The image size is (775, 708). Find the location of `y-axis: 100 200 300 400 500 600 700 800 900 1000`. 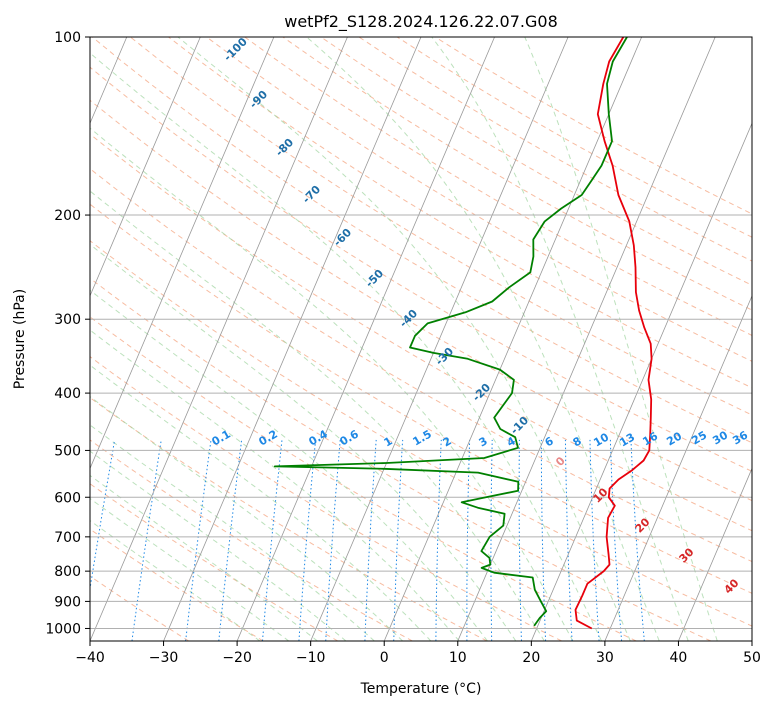

y-axis: 100 200 300 400 500 600 700 800 900 1000 is located at coordinates (67, 333).